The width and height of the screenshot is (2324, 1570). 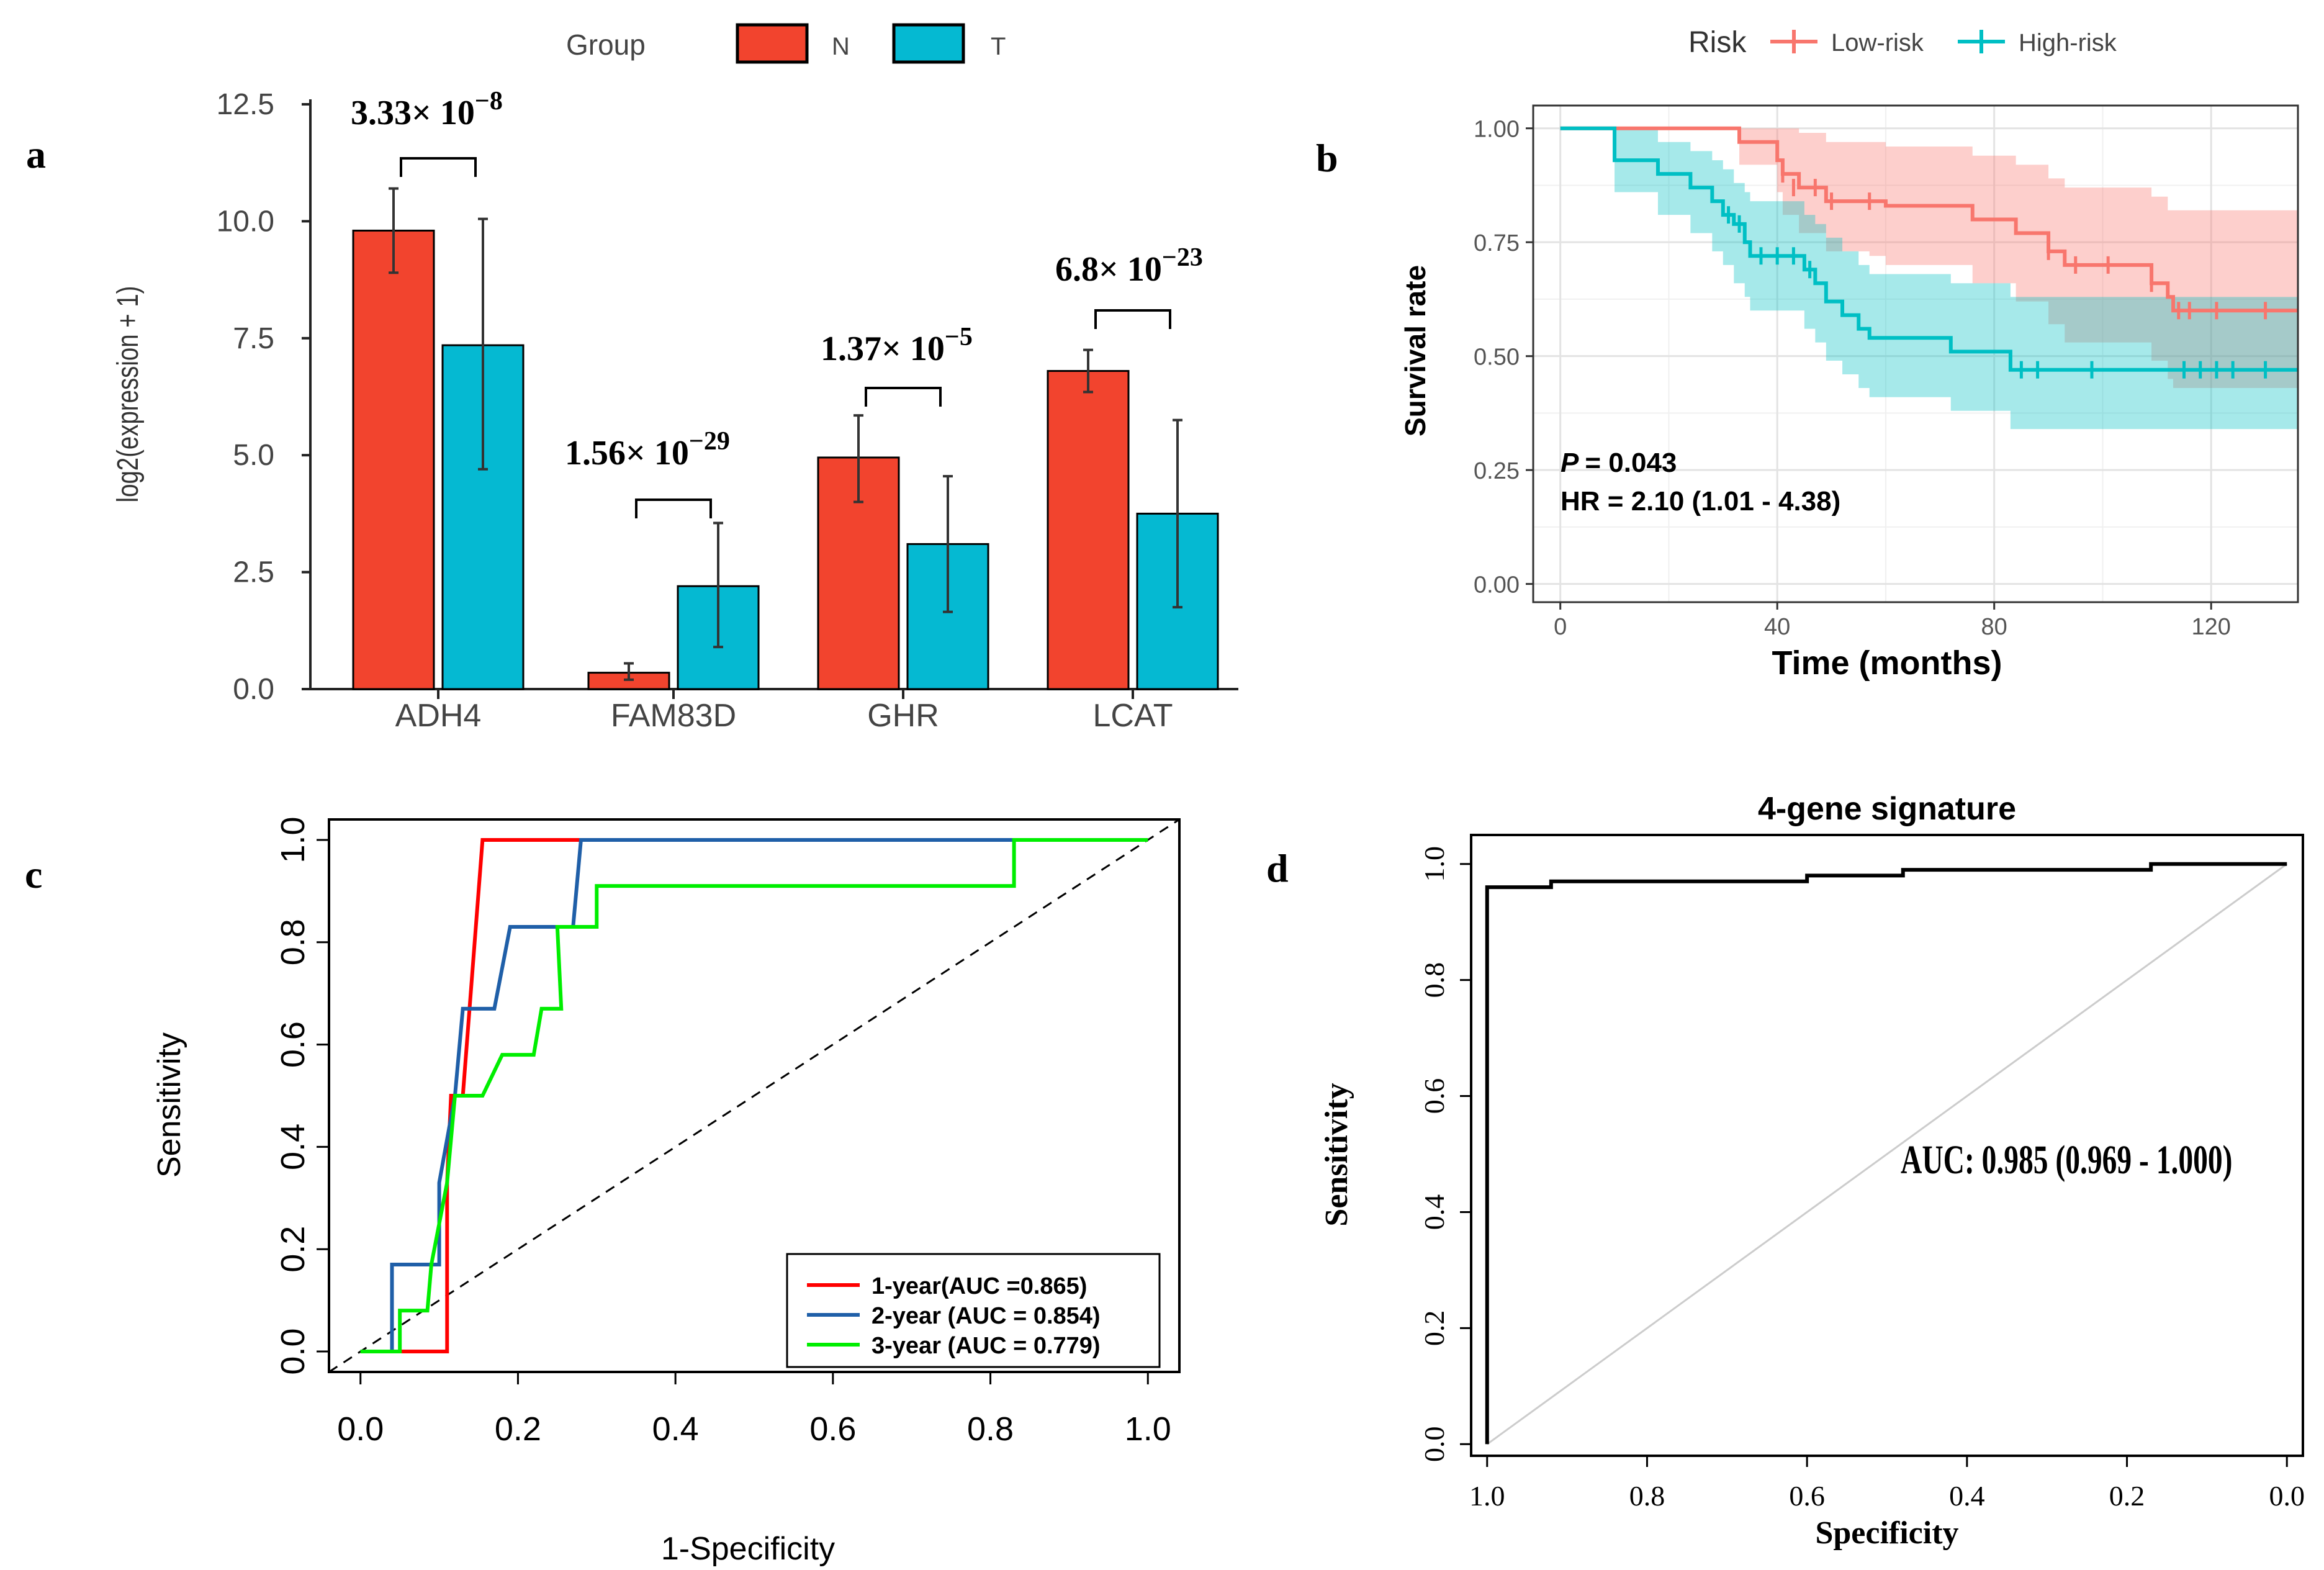 I want to click on legend-a-swatch-n, so click(x=772, y=43).